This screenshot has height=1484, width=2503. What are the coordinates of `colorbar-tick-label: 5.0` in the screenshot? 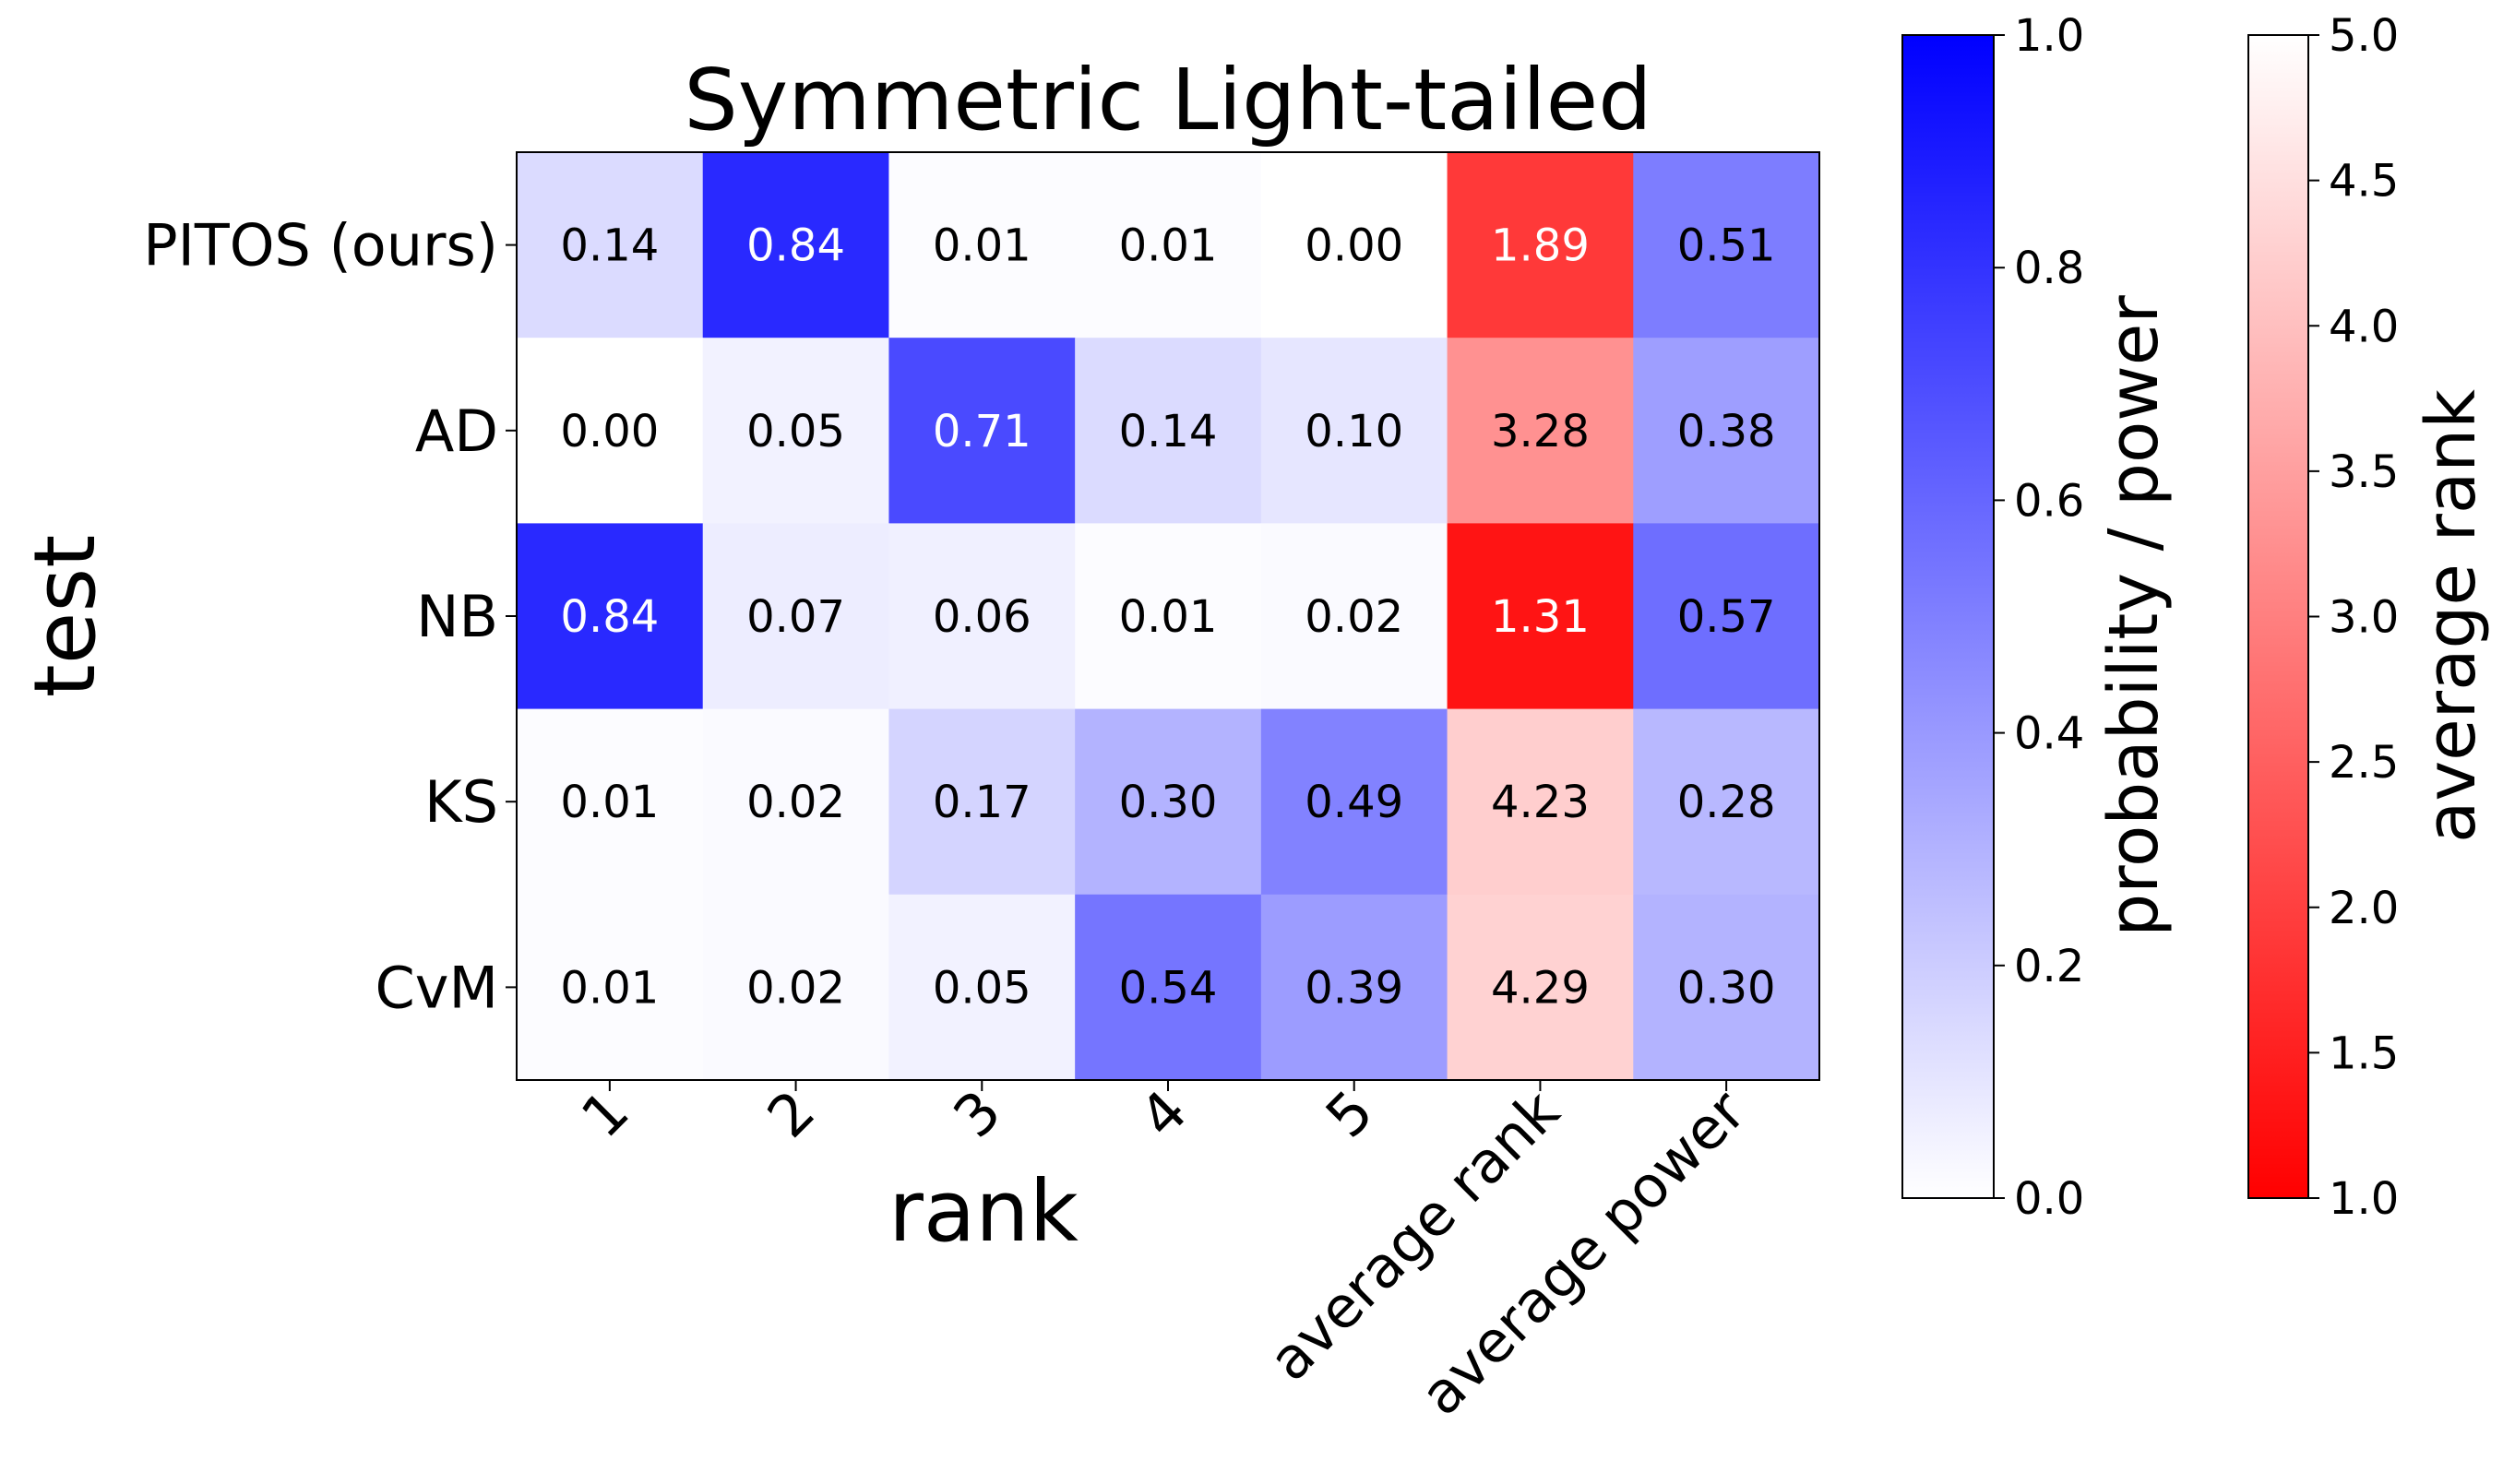 It's located at (2364, 36).